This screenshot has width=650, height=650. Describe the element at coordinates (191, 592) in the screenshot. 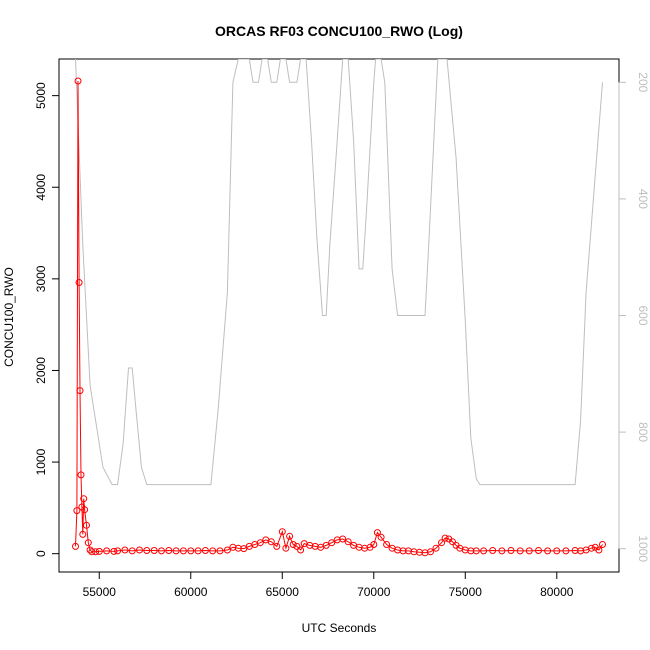

I see `x-tick-label: 60000` at that location.